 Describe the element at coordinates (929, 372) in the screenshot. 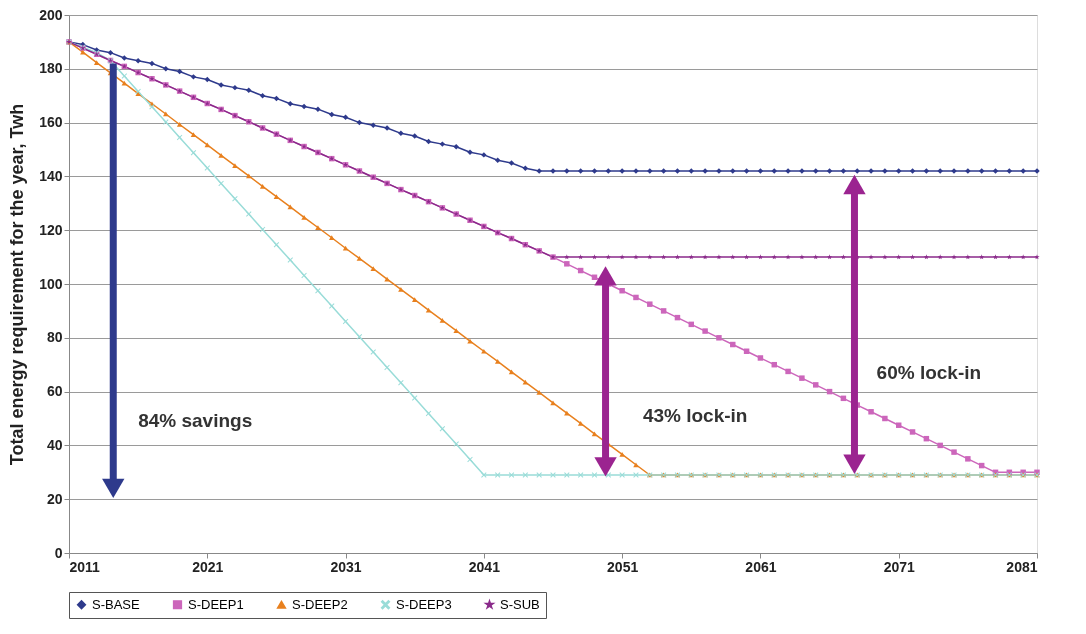

I see `annotation: 60% lock-in` at that location.